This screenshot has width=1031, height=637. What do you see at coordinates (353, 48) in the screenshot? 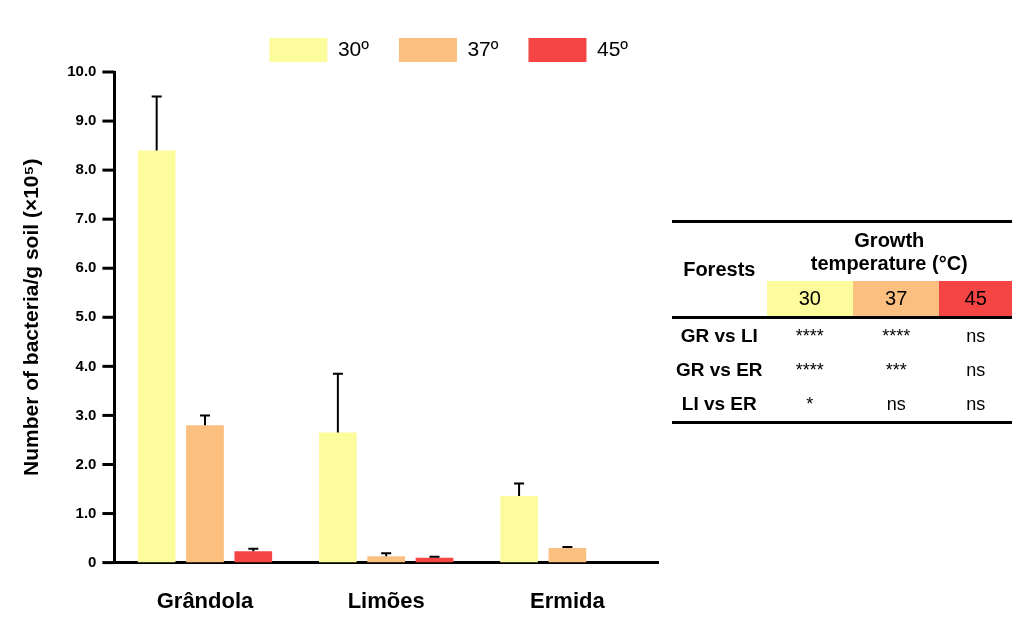
I see `legend-label: 30º` at bounding box center [353, 48].